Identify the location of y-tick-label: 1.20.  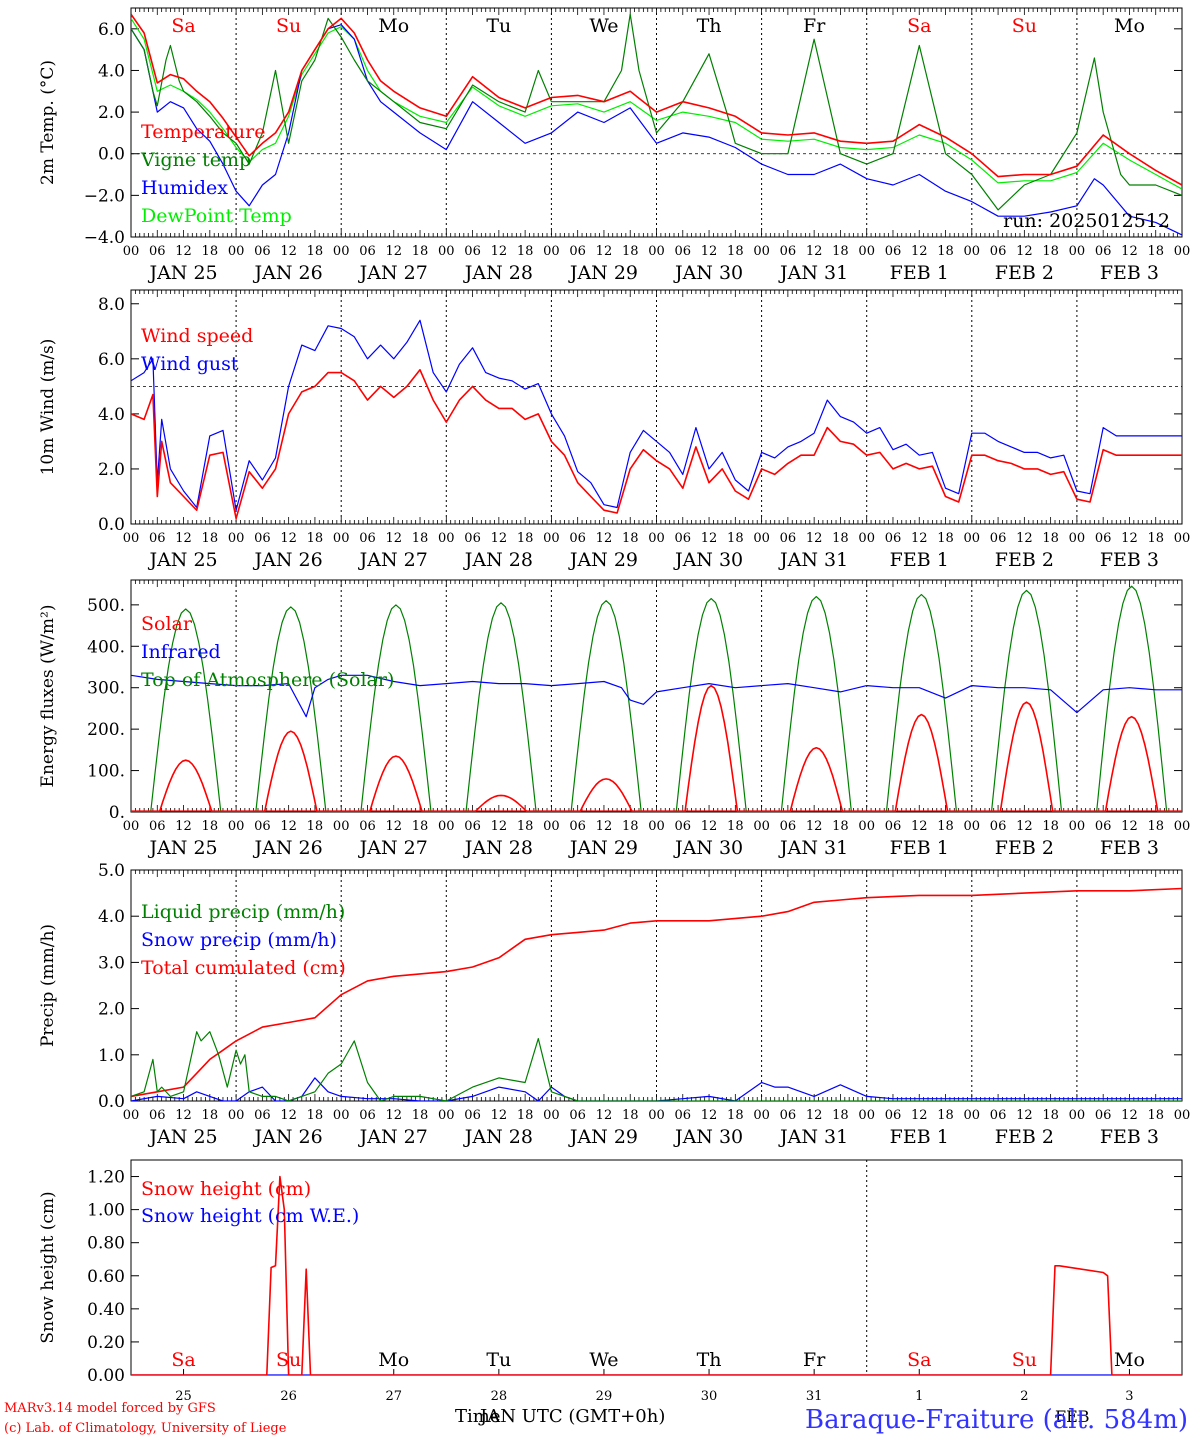
(106, 1178).